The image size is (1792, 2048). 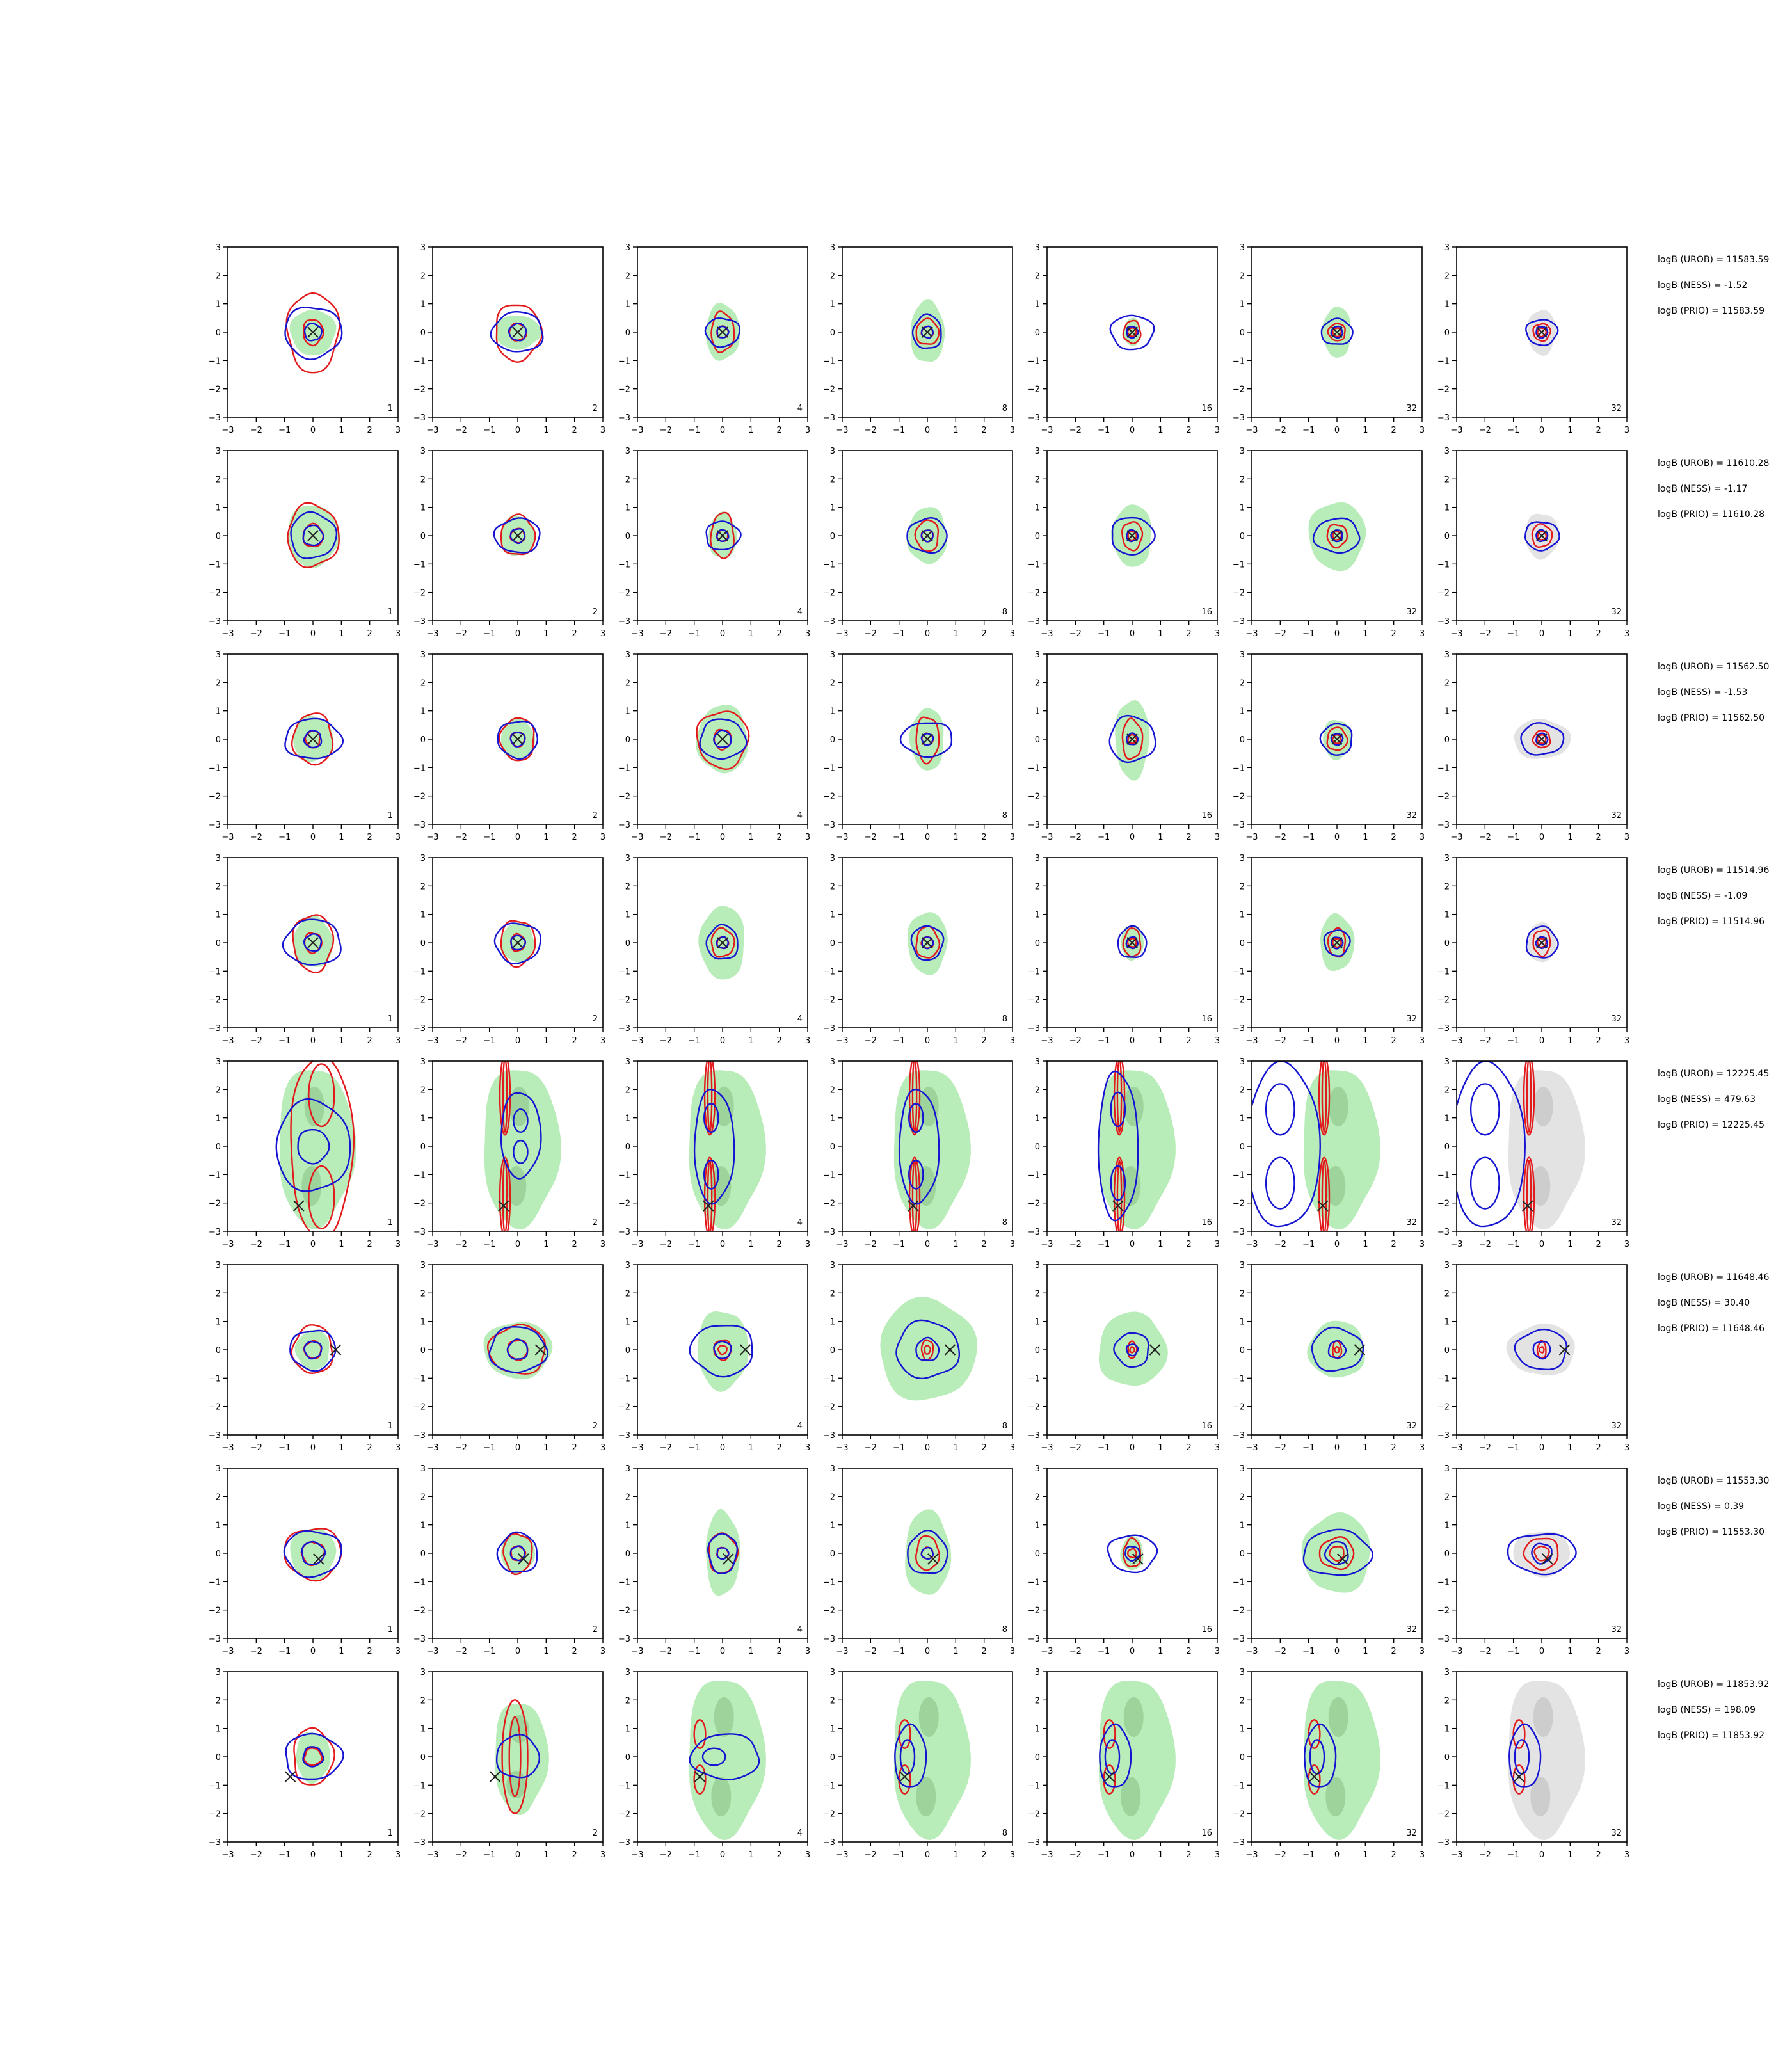 I want to click on panel-r1-c4: −3−3 −2 −2 −1 −1 0 0 1 1 2 2 3 3 8, so click(x=919, y=339).